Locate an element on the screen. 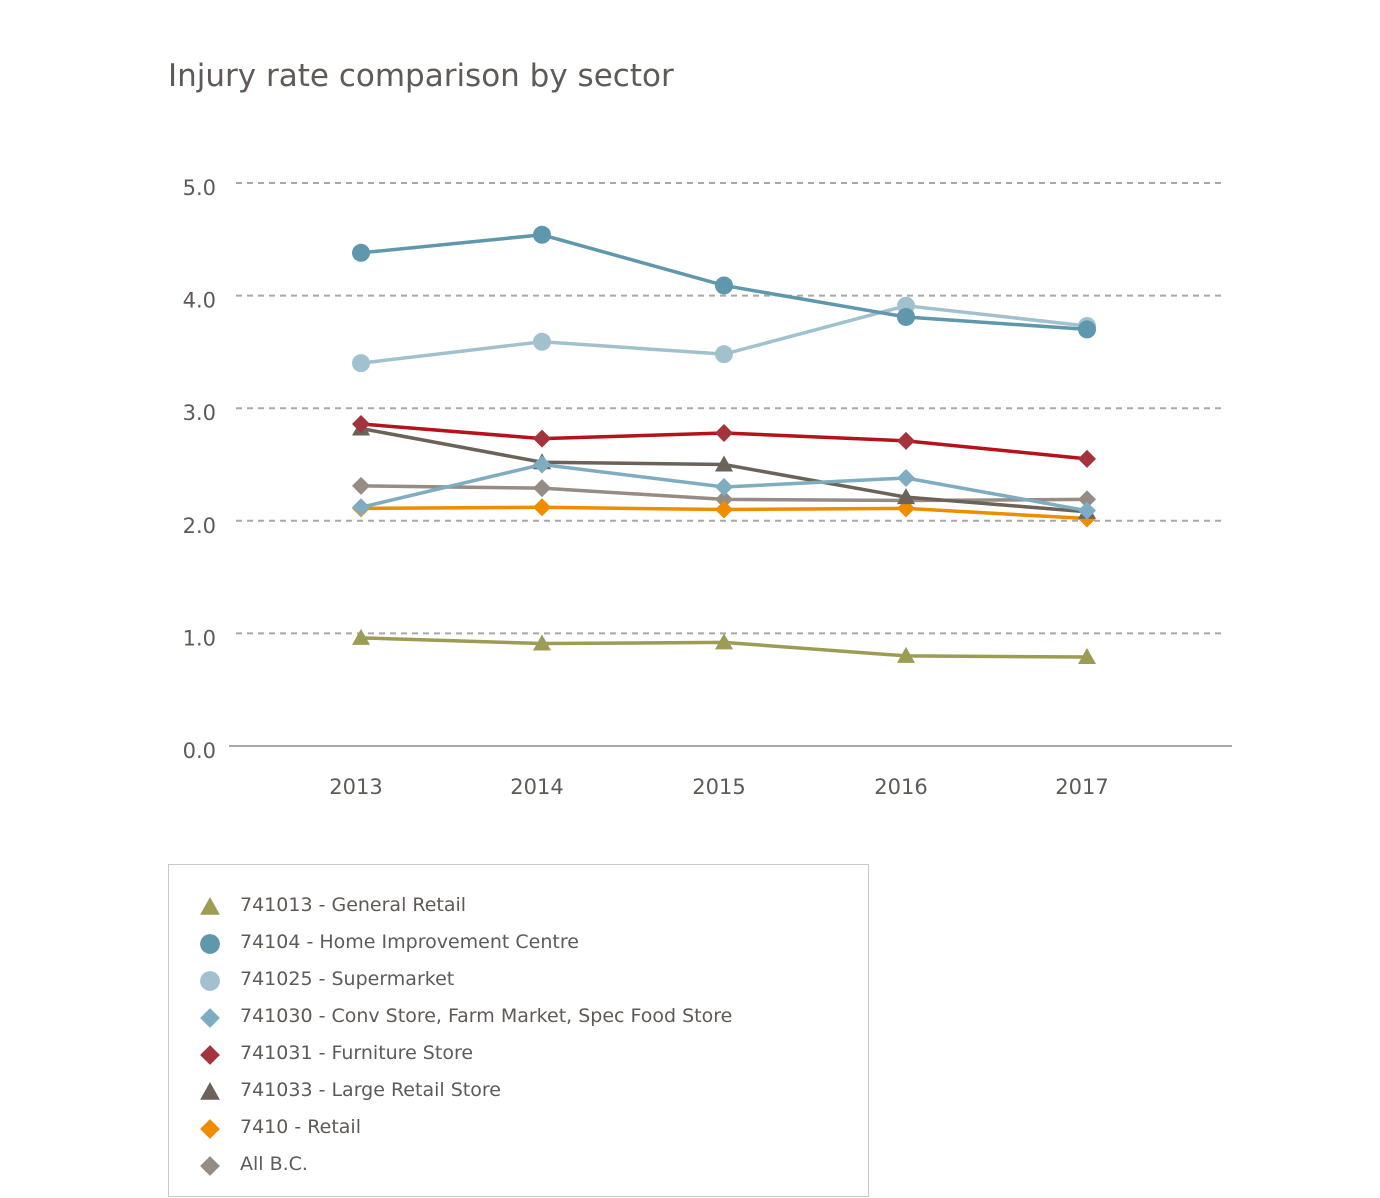  chart-title: Injury rate comparison by sector is located at coordinates (421, 76).